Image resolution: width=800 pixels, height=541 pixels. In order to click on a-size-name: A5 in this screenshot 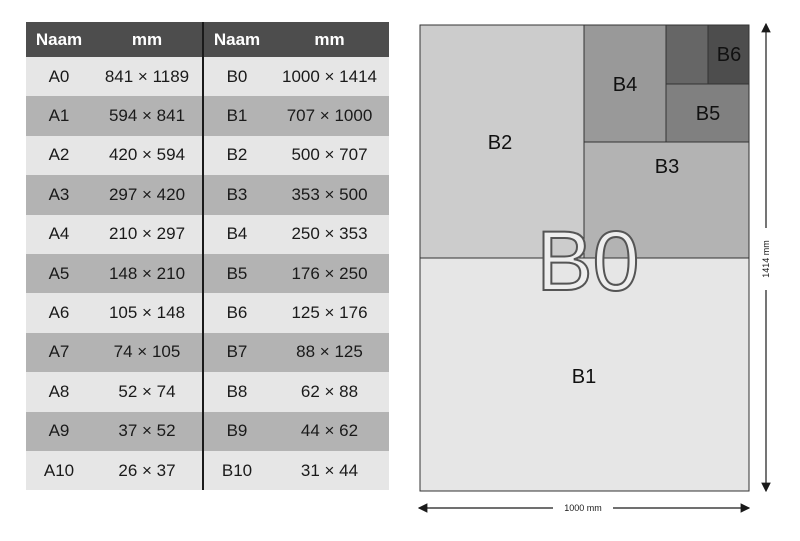, I will do `click(59, 273)`.